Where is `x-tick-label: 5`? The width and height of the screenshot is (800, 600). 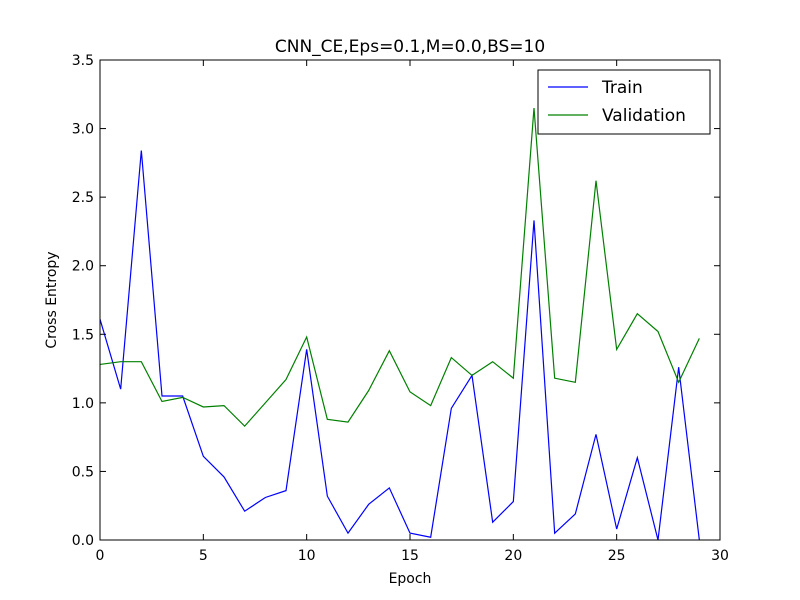 x-tick-label: 5 is located at coordinates (203, 556).